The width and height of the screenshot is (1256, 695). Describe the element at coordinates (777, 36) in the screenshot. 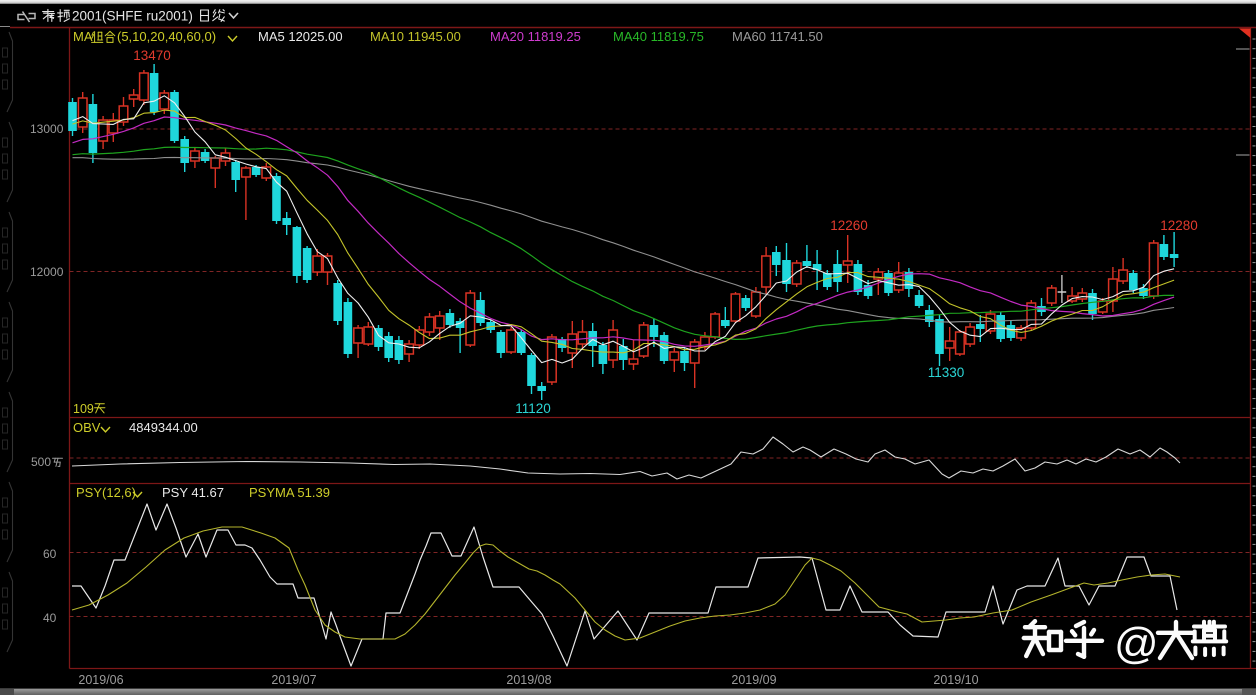

I see `svg-text: MA60 11741.50` at that location.